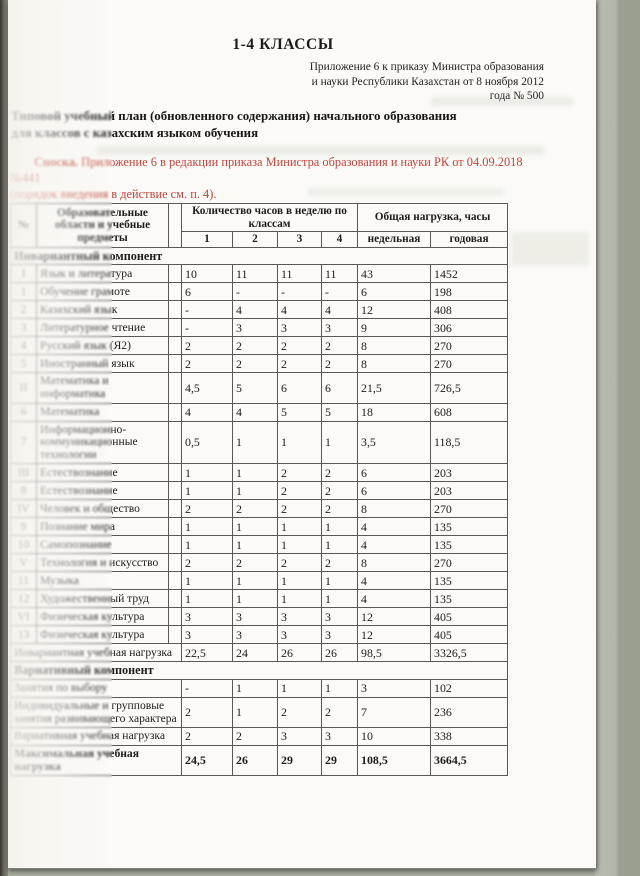 This screenshot has height=876, width=640. Describe the element at coordinates (23, 527) in the screenshot. I see `row-number: 9` at that location.